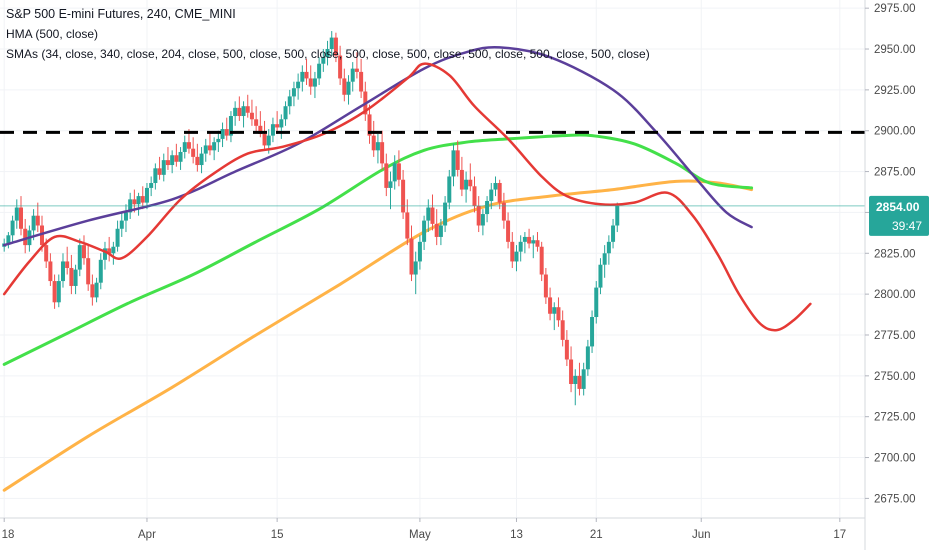 Image resolution: width=932 pixels, height=550 pixels. Describe the element at coordinates (895, 295) in the screenshot. I see `price-axis-label: 2800.00` at that location.